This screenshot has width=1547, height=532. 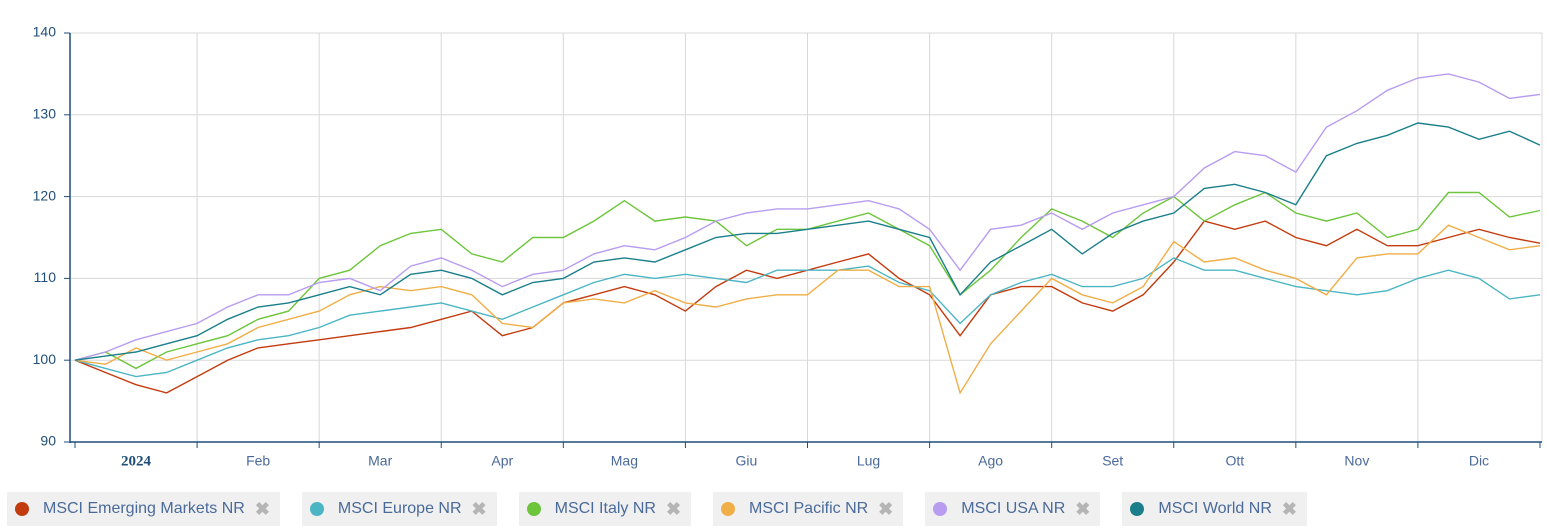 I want to click on x-tick-label: Apr, so click(x=502, y=461).